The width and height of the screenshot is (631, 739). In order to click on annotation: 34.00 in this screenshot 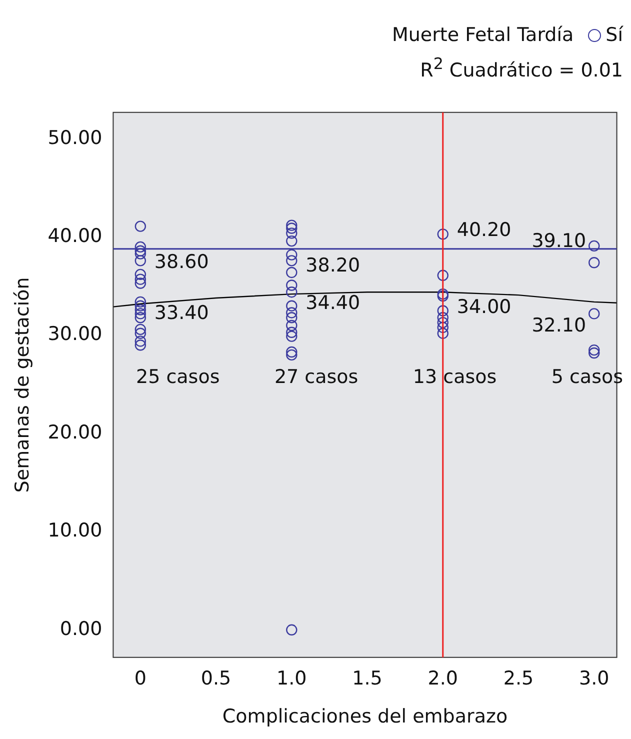, I will do `click(484, 307)`.